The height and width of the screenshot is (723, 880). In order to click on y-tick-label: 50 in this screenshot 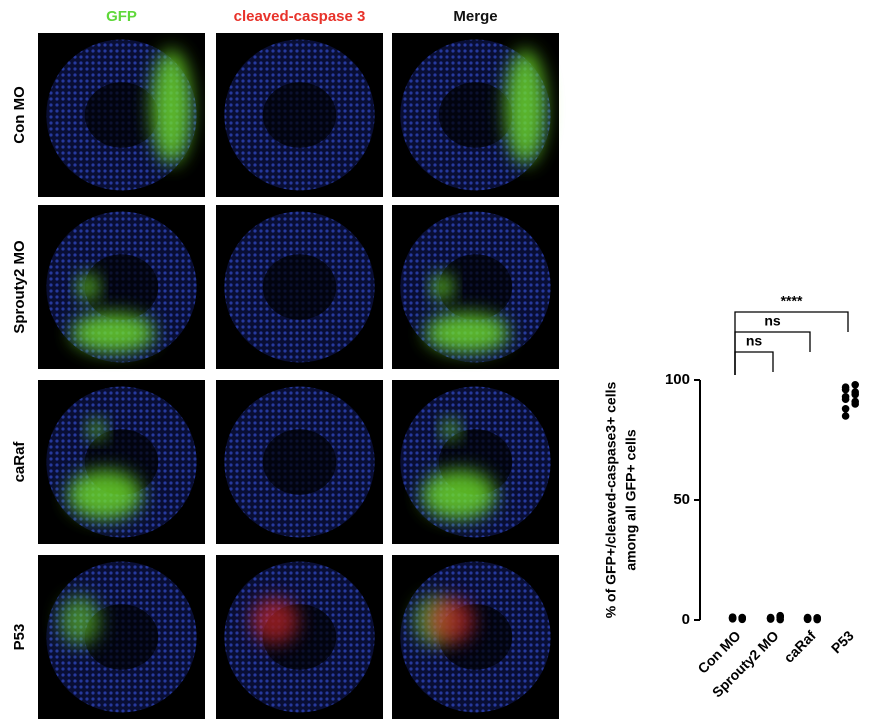, I will do `click(681, 499)`.